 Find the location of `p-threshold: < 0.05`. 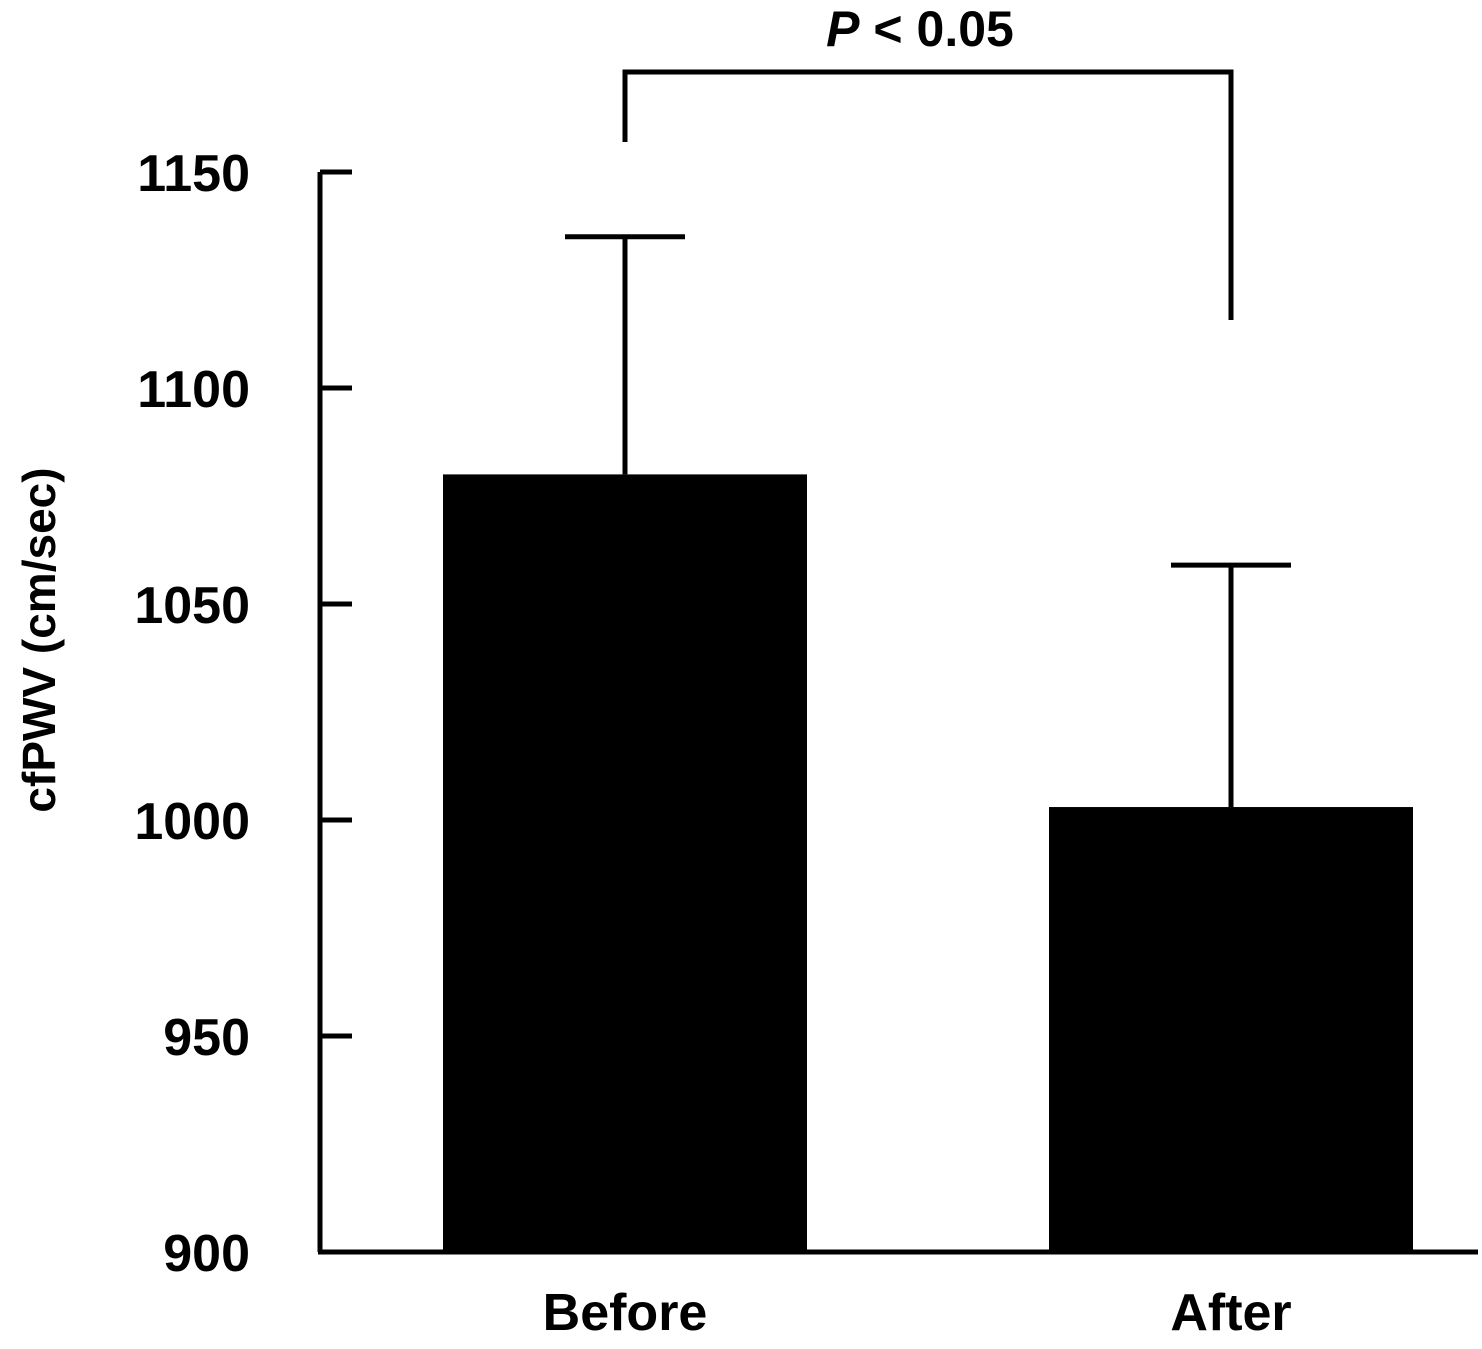

p-threshold: < 0.05 is located at coordinates (937, 29).